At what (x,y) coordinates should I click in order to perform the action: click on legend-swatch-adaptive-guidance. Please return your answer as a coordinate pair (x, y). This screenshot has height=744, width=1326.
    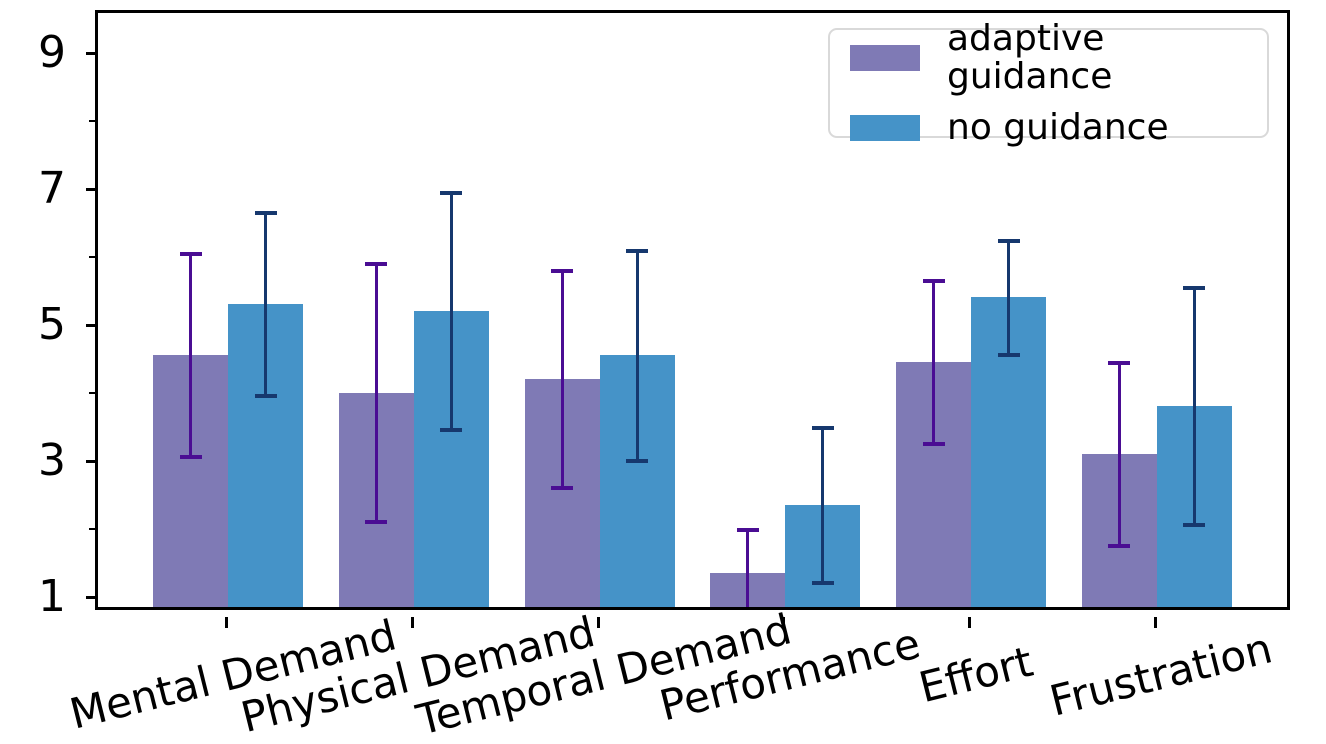
    Looking at the image, I should click on (885, 57).